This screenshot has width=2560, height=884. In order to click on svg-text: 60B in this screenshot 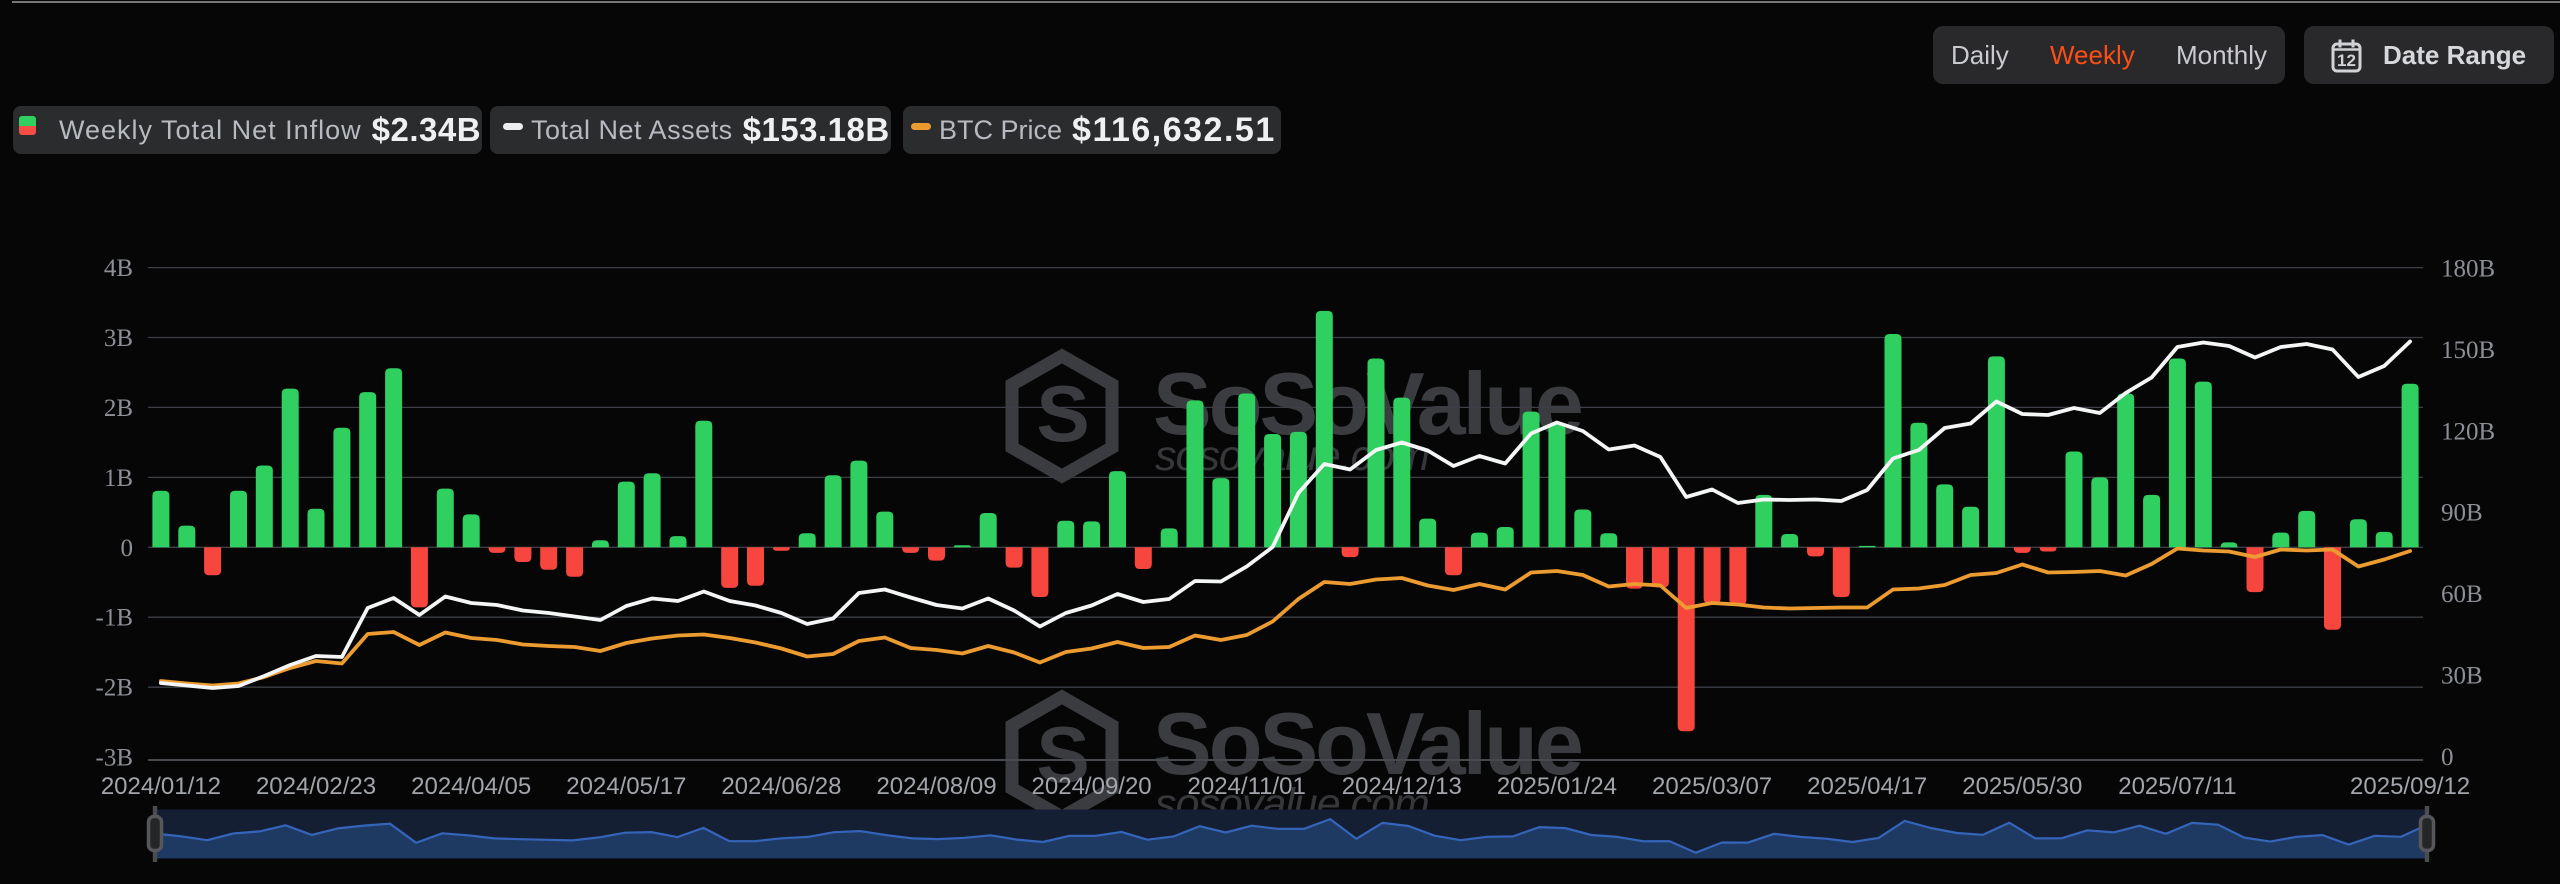, I will do `click(2462, 594)`.